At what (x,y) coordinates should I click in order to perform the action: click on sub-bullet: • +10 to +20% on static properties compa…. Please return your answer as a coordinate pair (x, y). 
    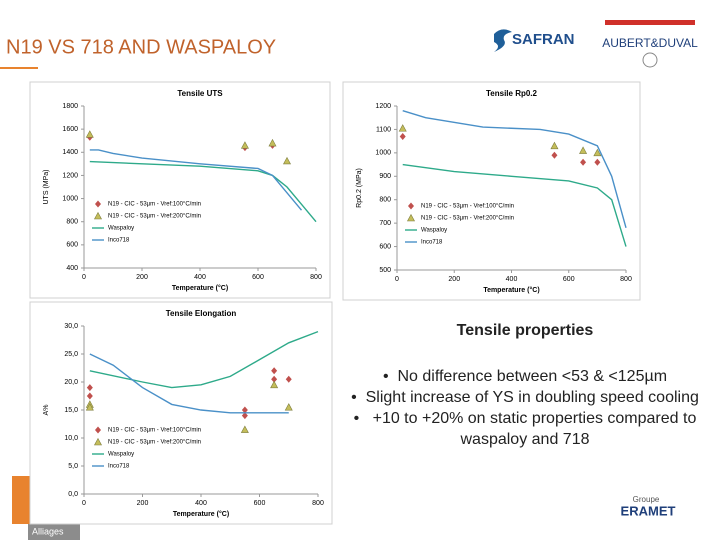
    Looking at the image, I should click on (525, 429).